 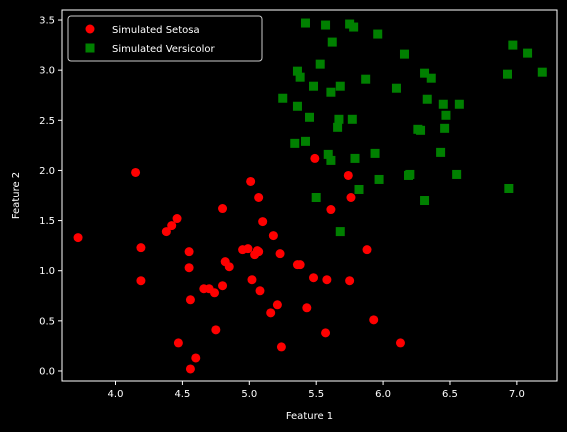 What do you see at coordinates (116, 394) in the screenshot?
I see `x-tick-label: 4.0` at bounding box center [116, 394].